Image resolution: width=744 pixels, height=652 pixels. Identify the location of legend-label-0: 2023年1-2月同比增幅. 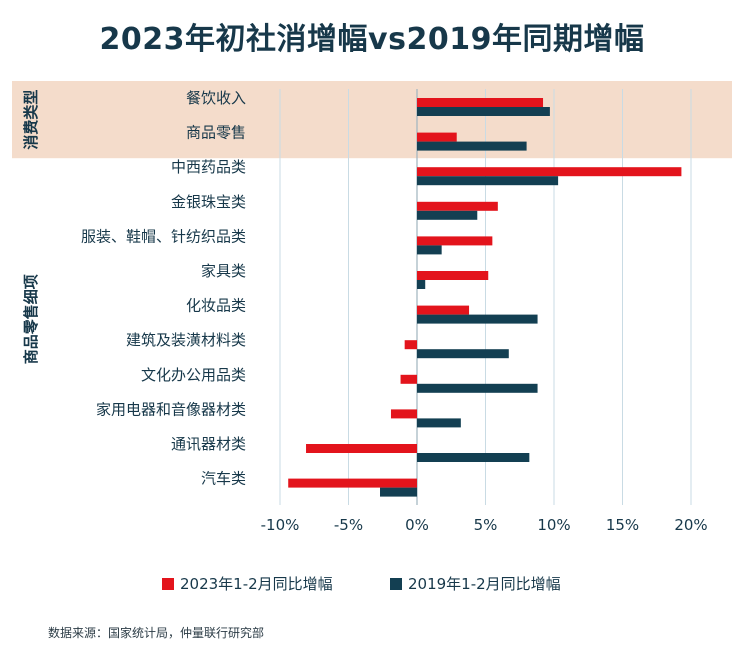
(256, 584).